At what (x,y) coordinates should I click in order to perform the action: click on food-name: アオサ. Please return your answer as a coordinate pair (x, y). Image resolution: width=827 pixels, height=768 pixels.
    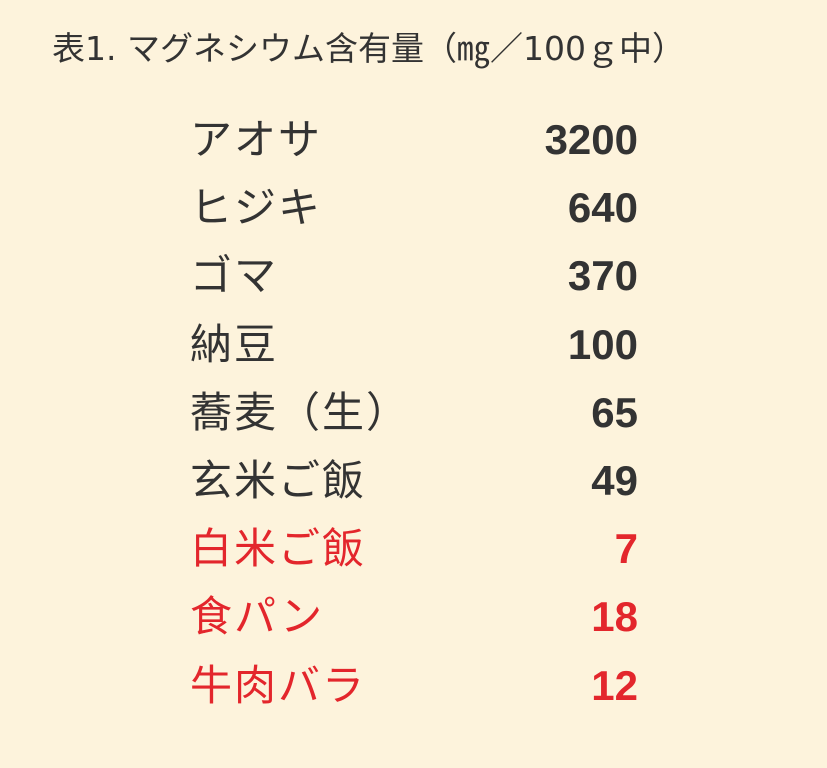
    Looking at the image, I should click on (256, 139).